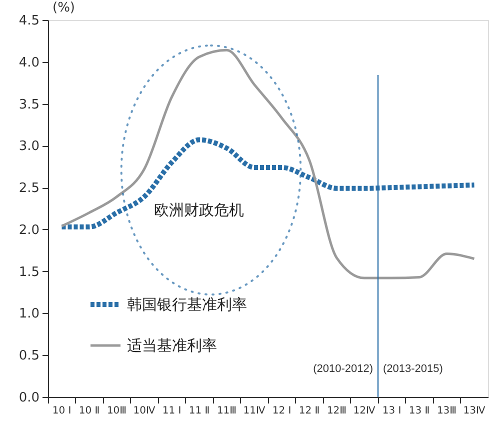 This screenshot has width=495, height=421. I want to click on x-tick-label: 10Ⅲ, so click(116, 411).